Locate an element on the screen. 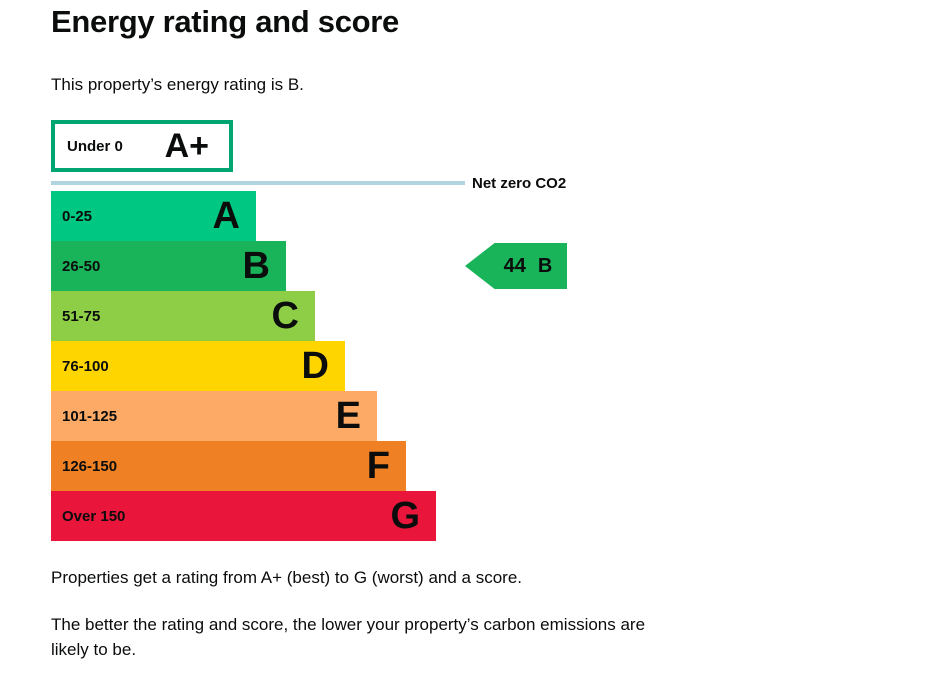  band-row-c: 51-75 C is located at coordinates (183, 316).